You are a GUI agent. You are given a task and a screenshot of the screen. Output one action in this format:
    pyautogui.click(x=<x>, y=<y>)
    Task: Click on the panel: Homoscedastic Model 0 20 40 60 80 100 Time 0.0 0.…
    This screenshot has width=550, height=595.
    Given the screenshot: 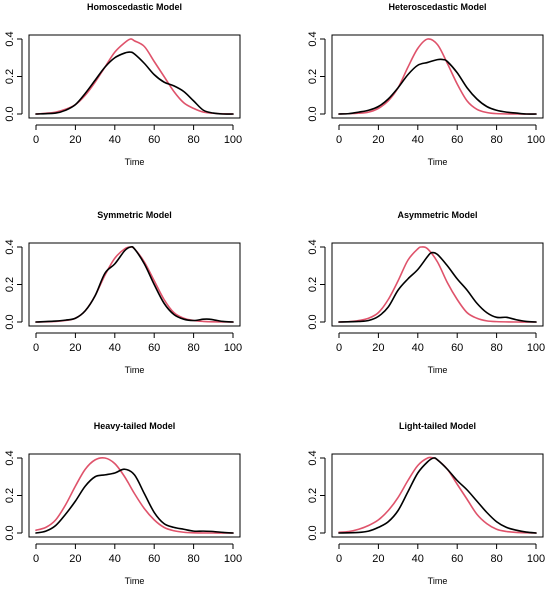 What is the action you would take?
    pyautogui.click(x=123, y=84)
    